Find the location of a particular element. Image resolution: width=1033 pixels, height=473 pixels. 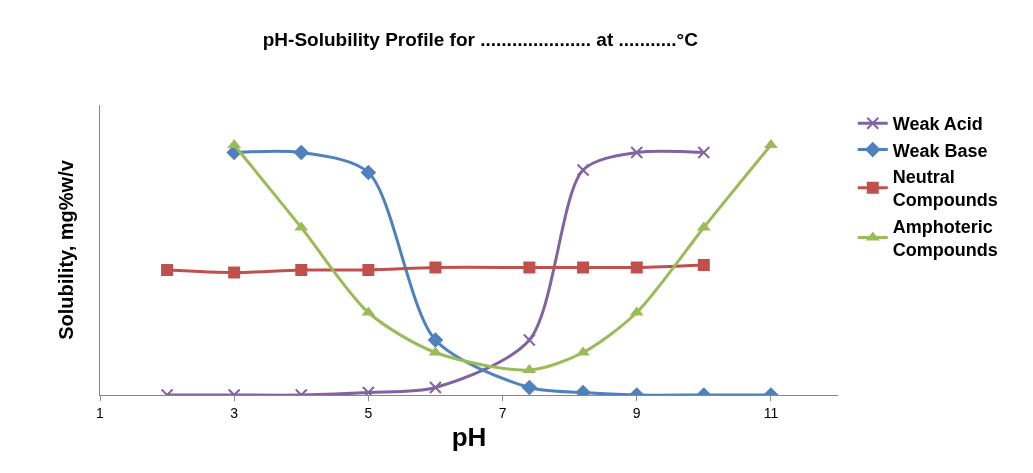

legend-label: Weak Acid is located at coordinates (937, 124).